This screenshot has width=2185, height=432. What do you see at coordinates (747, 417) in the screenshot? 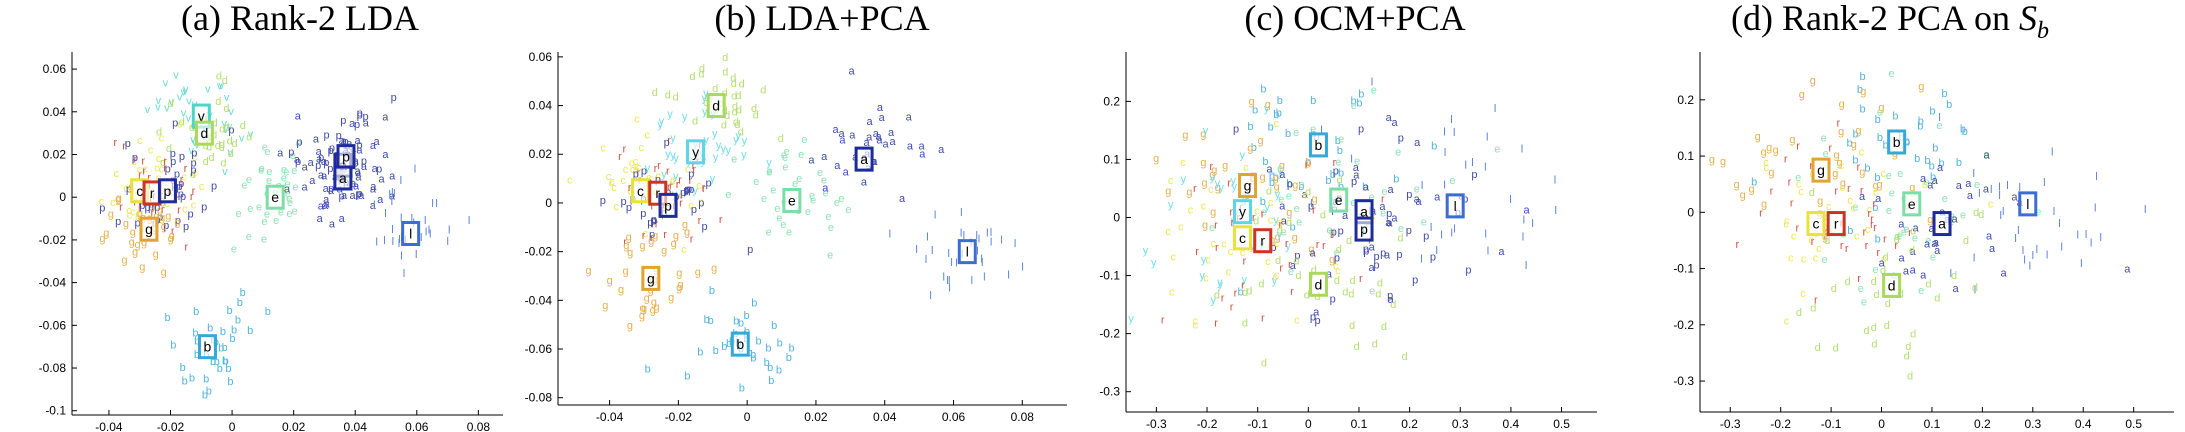
I see `x-tick-label: 0` at bounding box center [747, 417].